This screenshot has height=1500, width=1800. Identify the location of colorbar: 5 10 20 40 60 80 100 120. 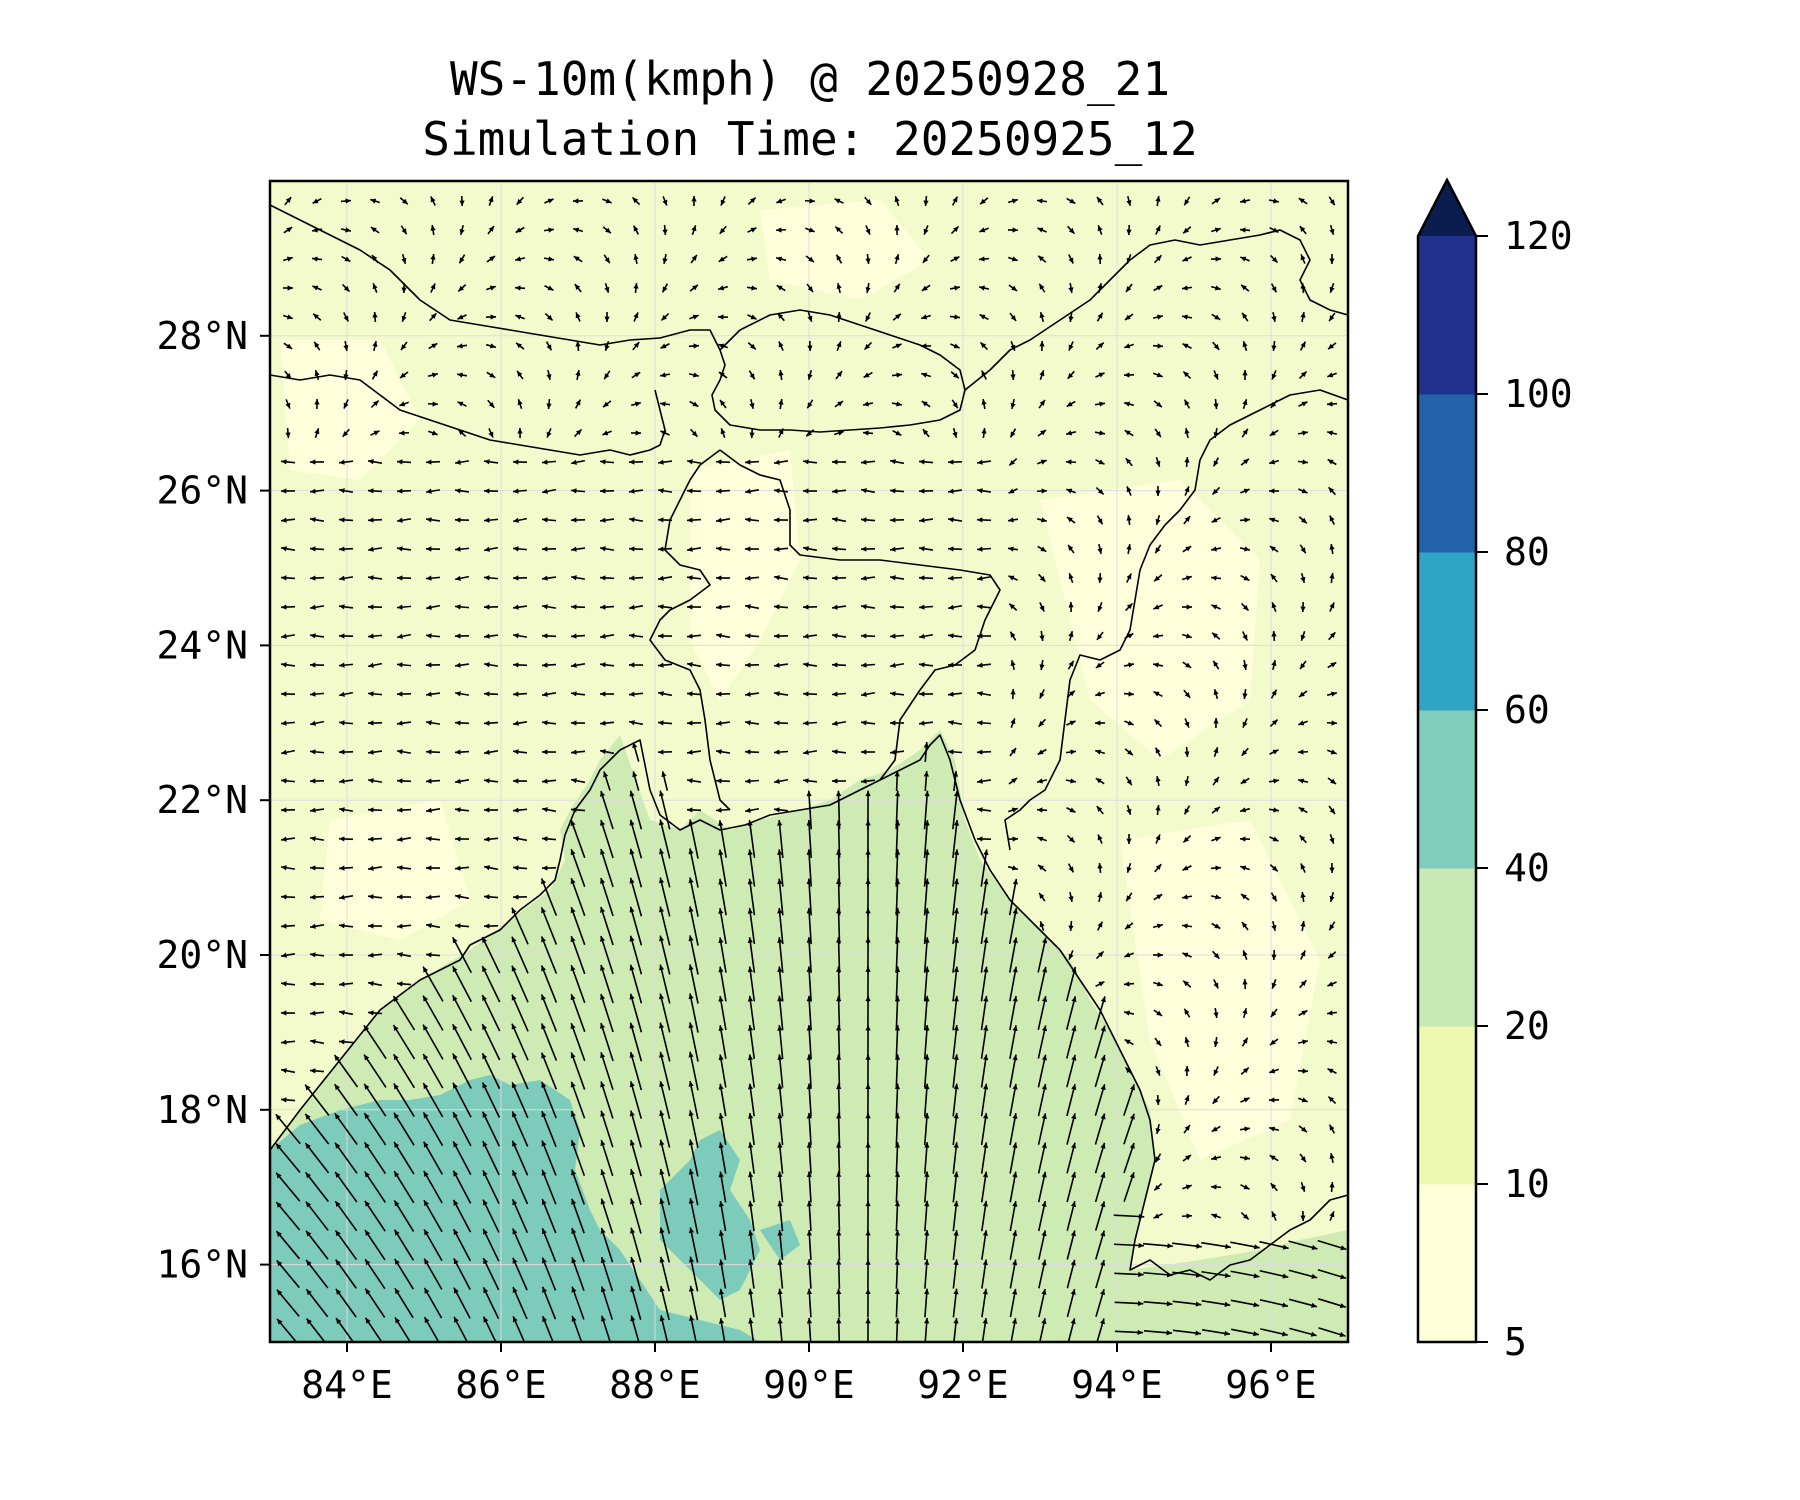
(1494, 770).